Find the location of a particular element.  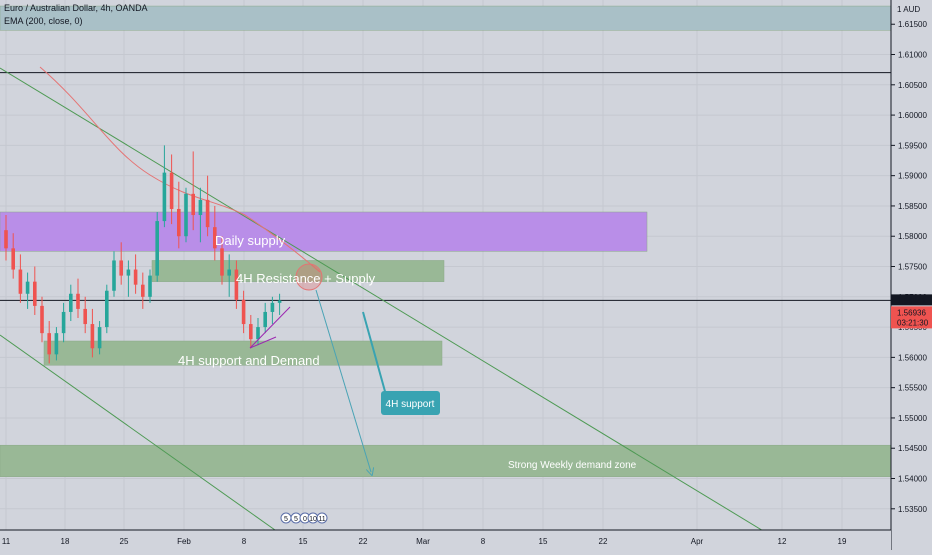

callout-pointer is located at coordinates (374, 353).